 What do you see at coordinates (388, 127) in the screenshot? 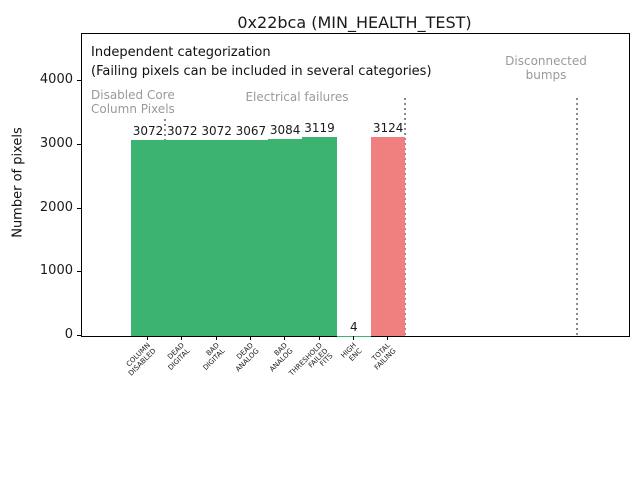
I see `bar-value-label: 3124` at bounding box center [388, 127].